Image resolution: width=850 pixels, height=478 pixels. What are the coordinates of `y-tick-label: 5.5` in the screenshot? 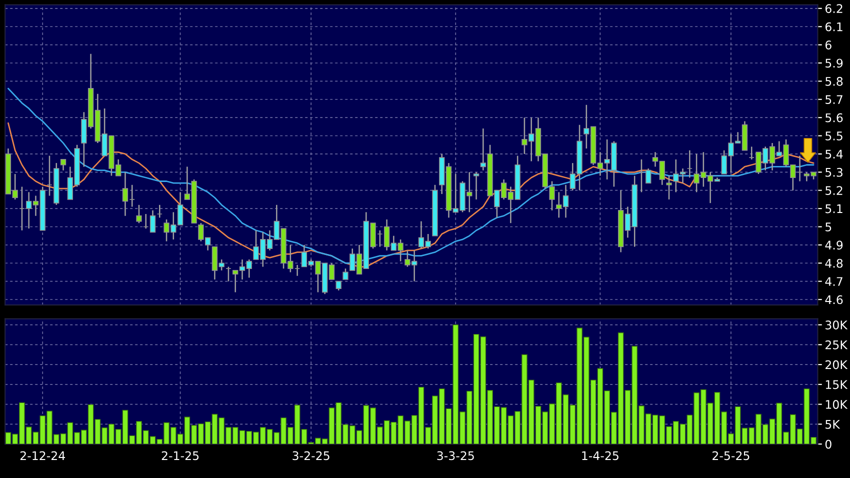 It's located at (834, 136).